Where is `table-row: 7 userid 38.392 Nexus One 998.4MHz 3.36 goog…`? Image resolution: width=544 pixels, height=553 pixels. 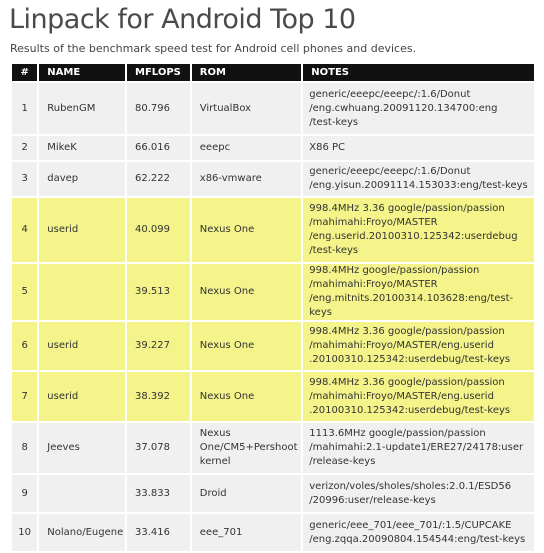 table-row: 7 userid 38.392 Nexus One 998.4MHz 3.36 goog… is located at coordinates (273, 396).